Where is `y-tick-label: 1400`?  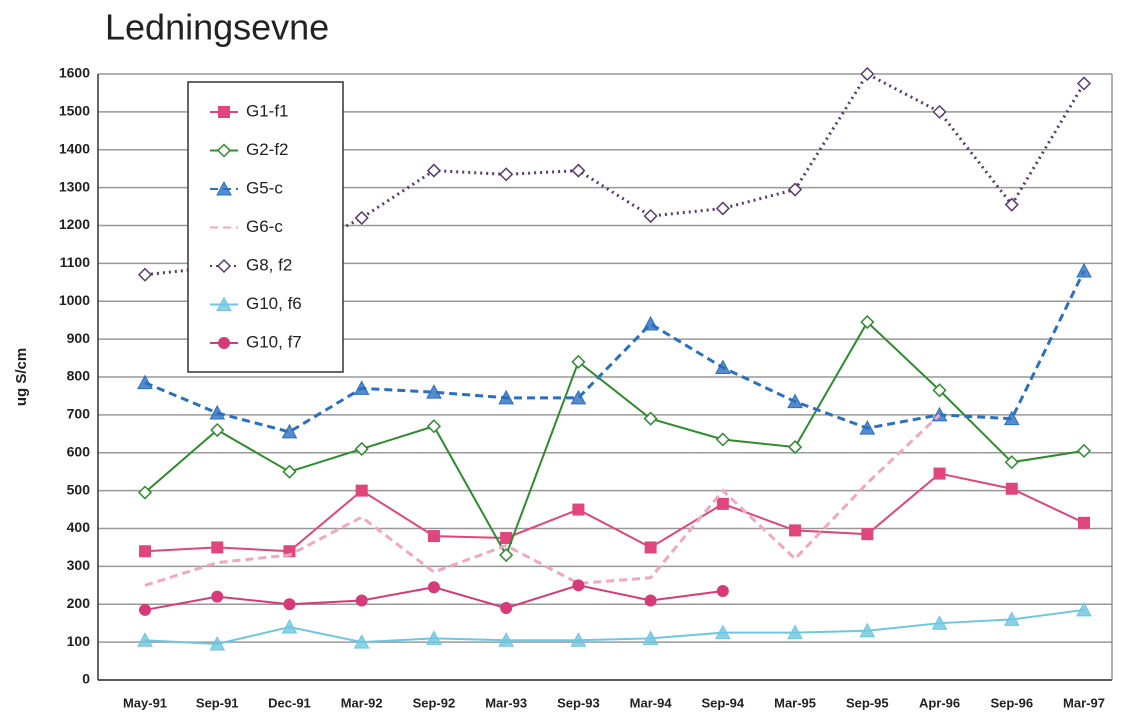
y-tick-label: 1400 is located at coordinates (74, 148).